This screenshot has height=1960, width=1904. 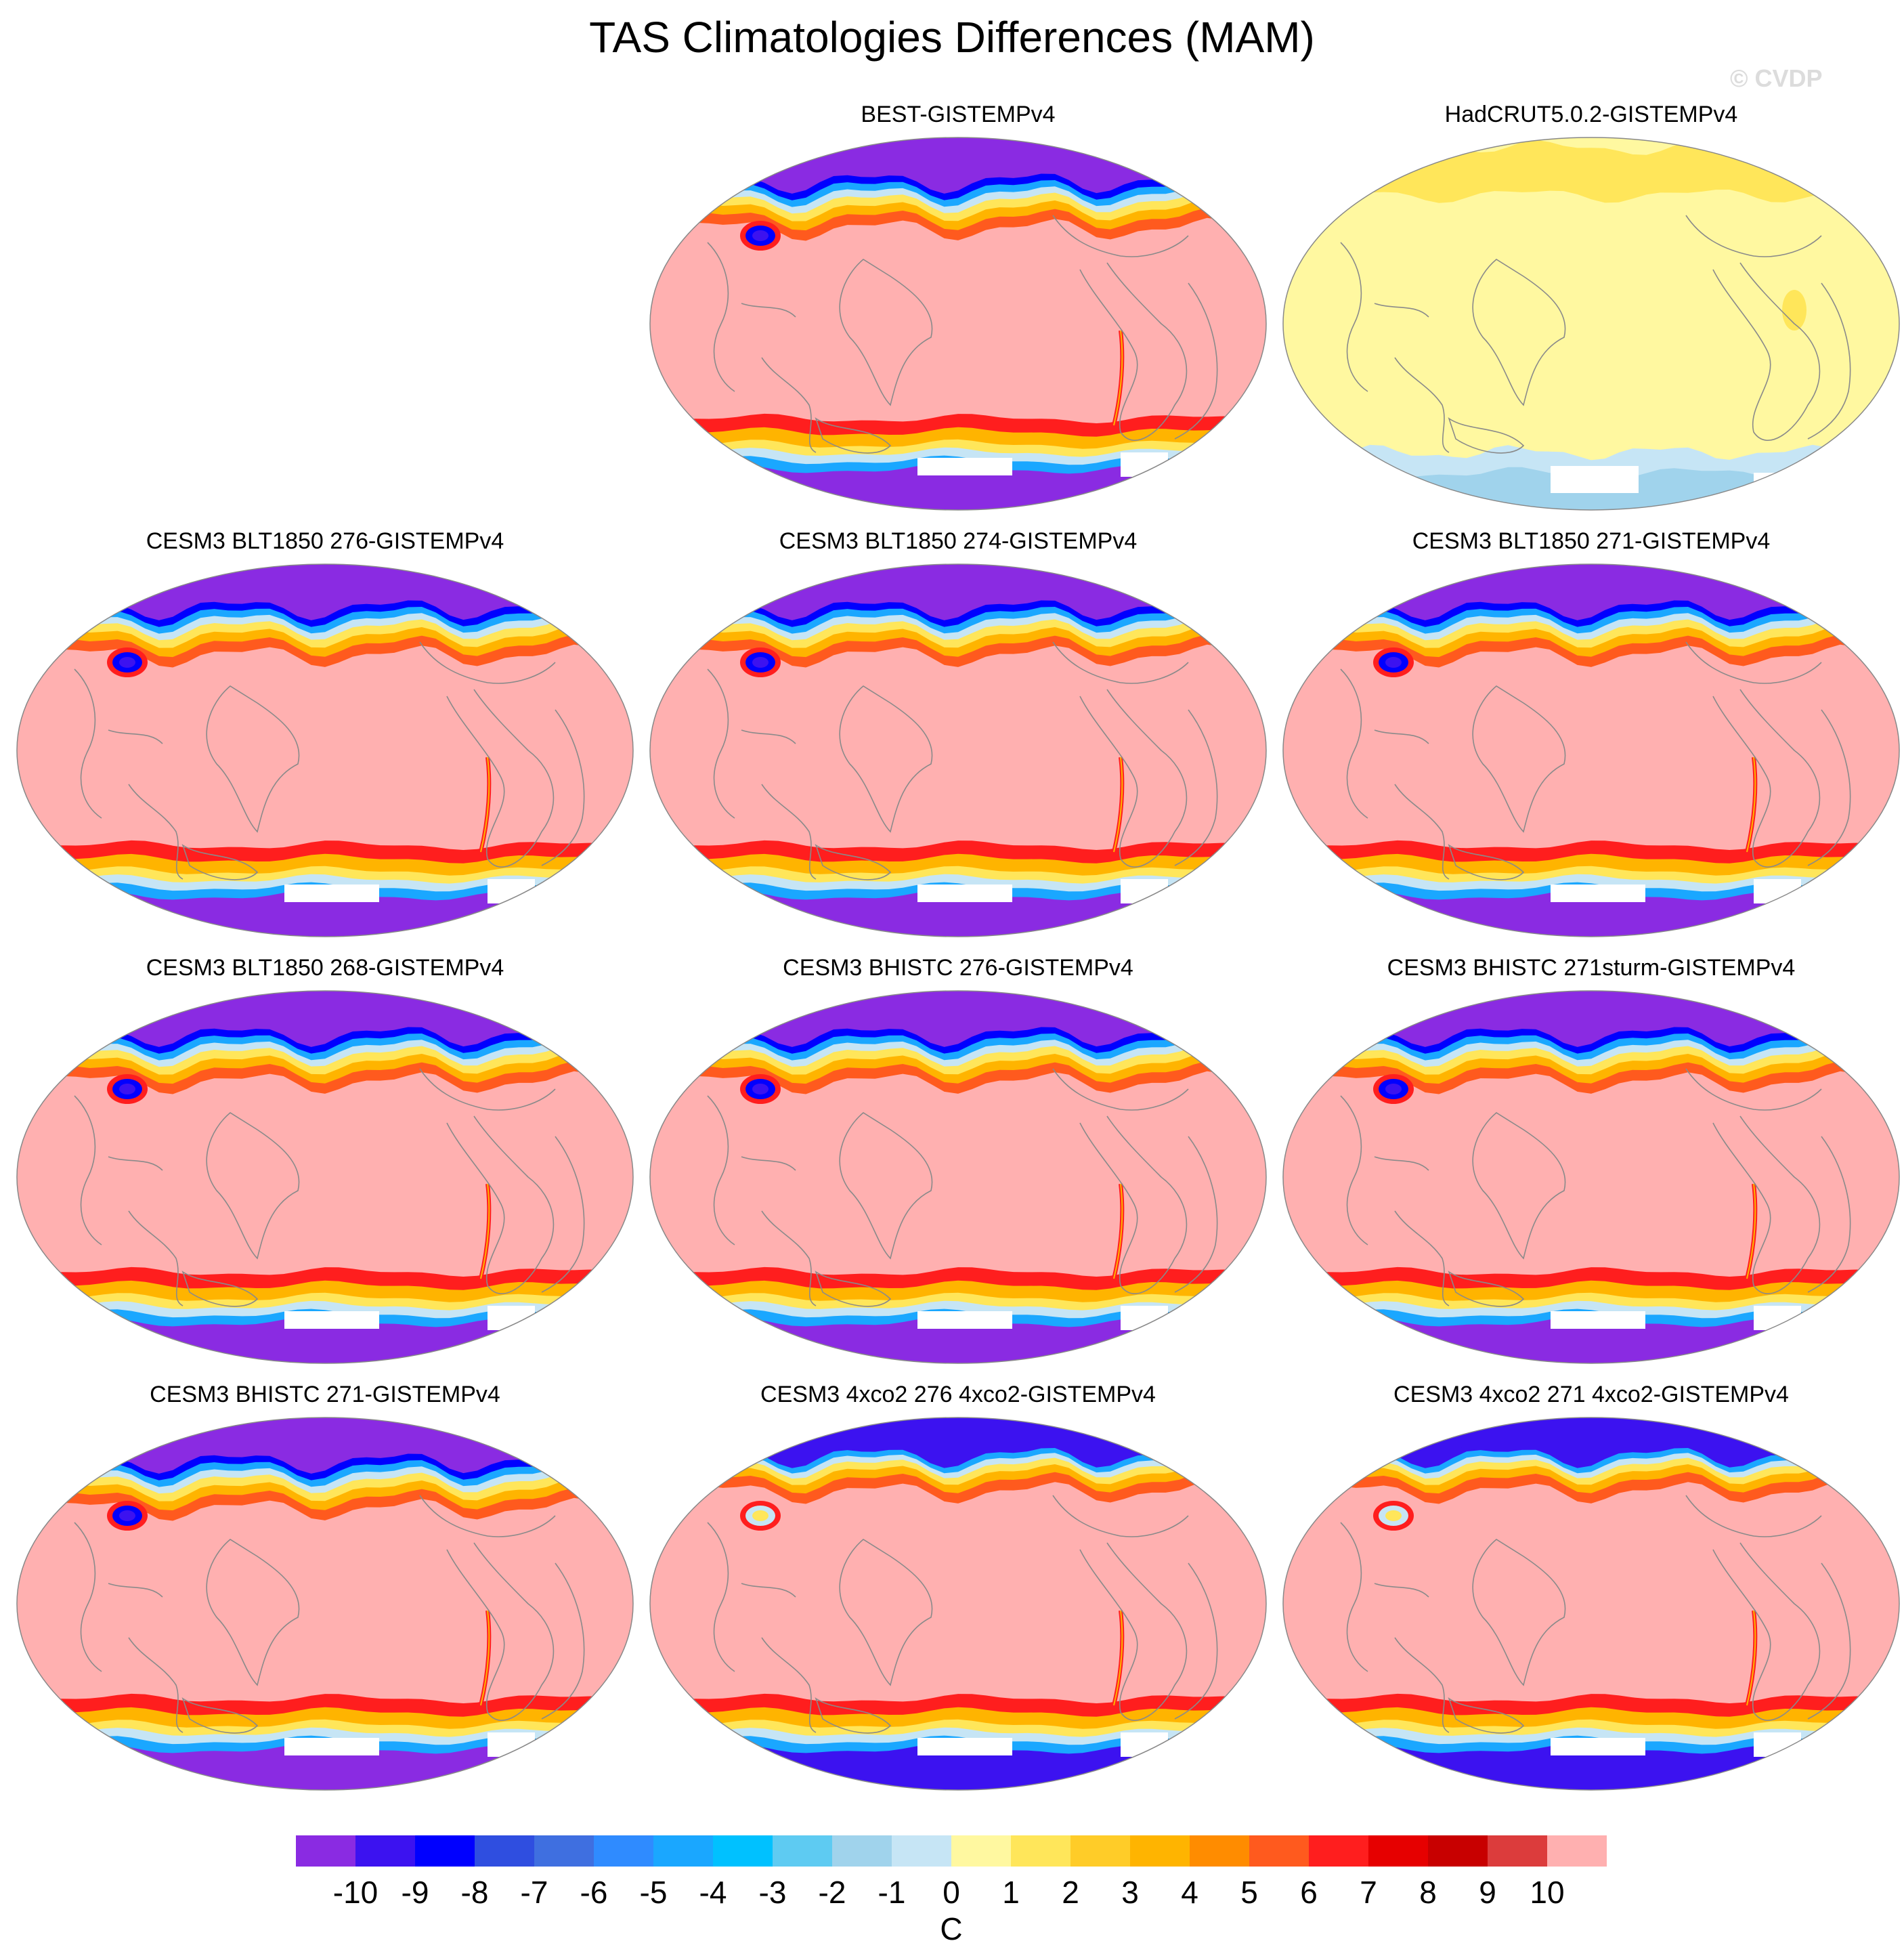 What do you see at coordinates (1487, 1892) in the screenshot?
I see `colorbar-tick-label: 9` at bounding box center [1487, 1892].